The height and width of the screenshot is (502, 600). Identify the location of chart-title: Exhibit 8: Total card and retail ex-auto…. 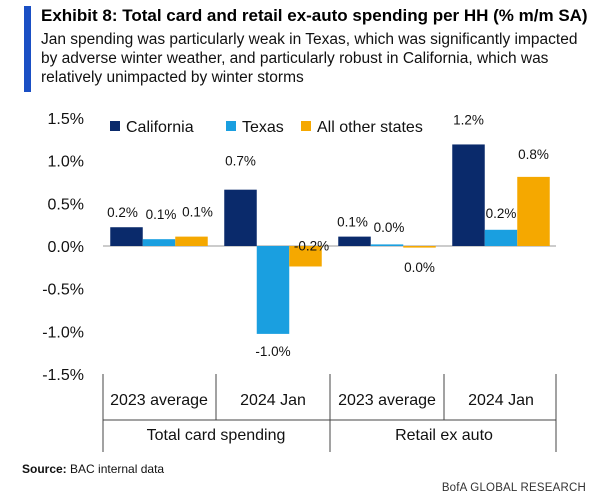
(314, 15).